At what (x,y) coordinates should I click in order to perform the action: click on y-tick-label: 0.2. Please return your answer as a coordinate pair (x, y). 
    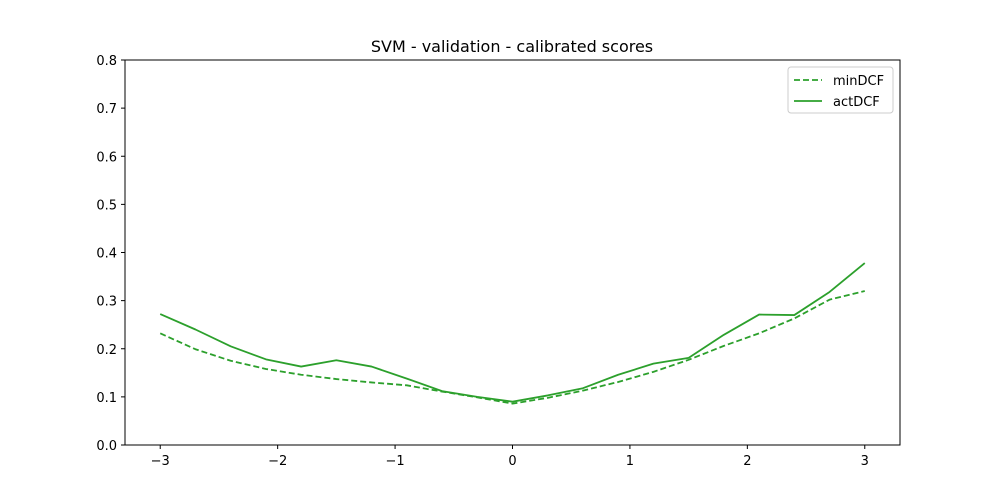
    Looking at the image, I should click on (106, 350).